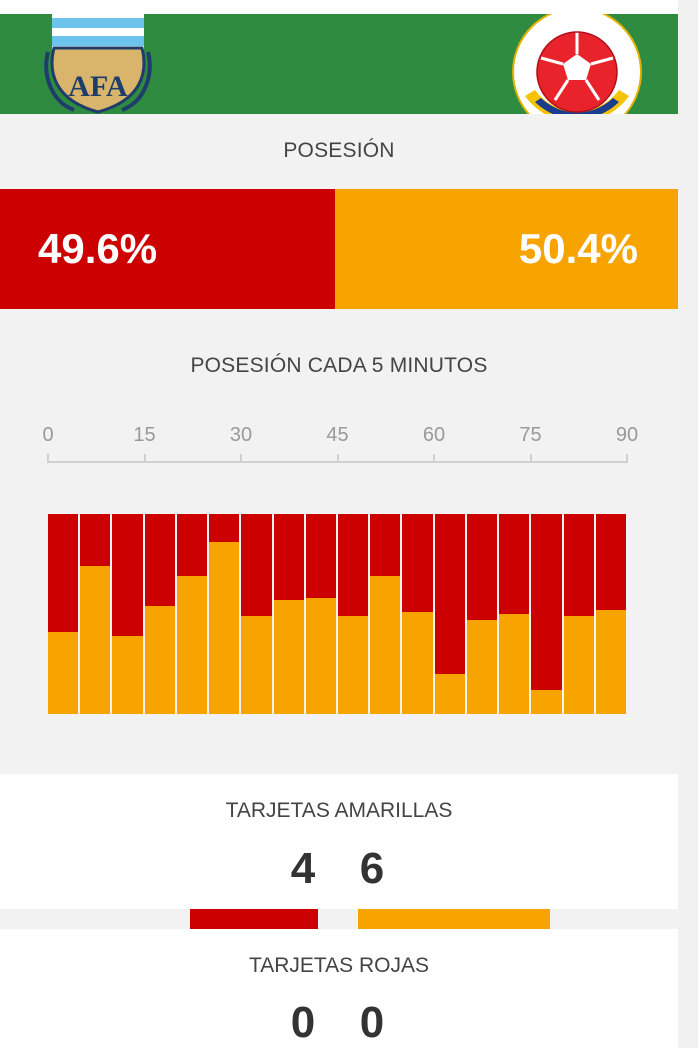 Image resolution: width=698 pixels, height=1048 pixels. Describe the element at coordinates (530, 435) in the screenshot. I see `timeline-tick-label: 75` at that location.